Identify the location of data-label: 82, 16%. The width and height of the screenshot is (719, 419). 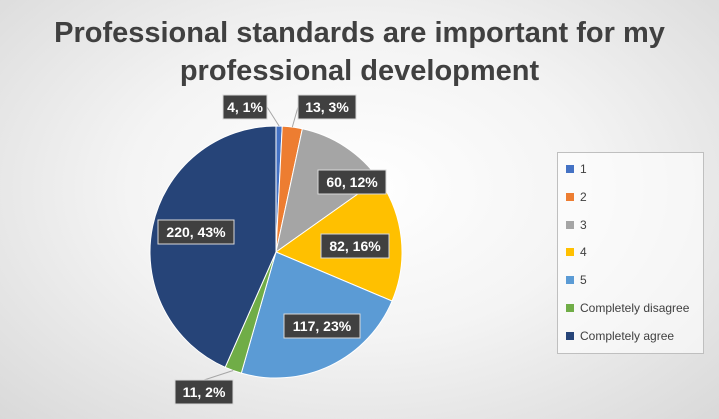
(355, 246).